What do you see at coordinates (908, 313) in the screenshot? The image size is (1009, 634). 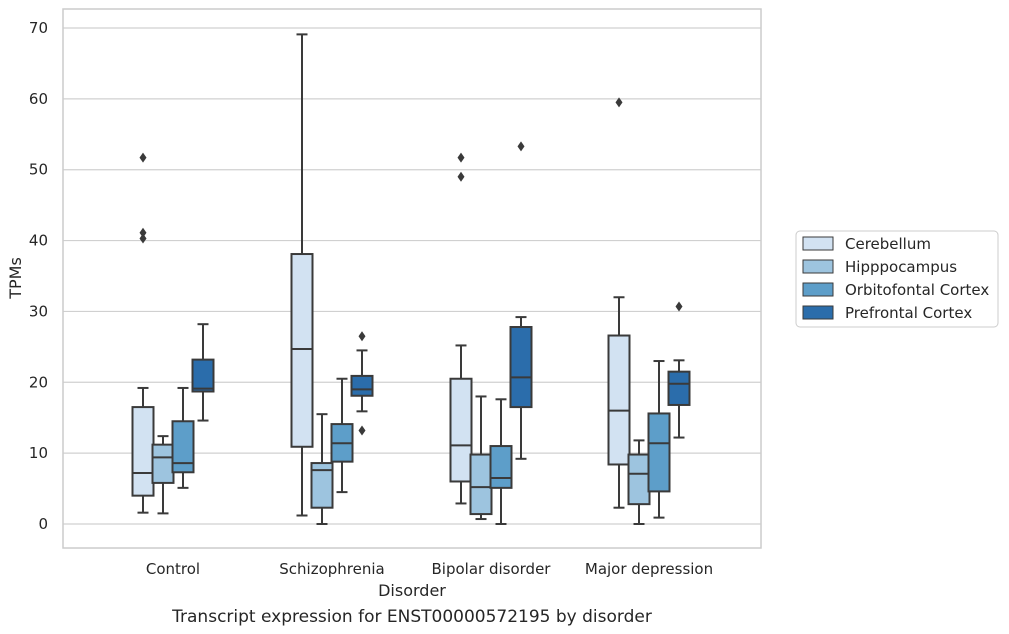 I see `legend-label: Prefrontal Cortex` at bounding box center [908, 313].